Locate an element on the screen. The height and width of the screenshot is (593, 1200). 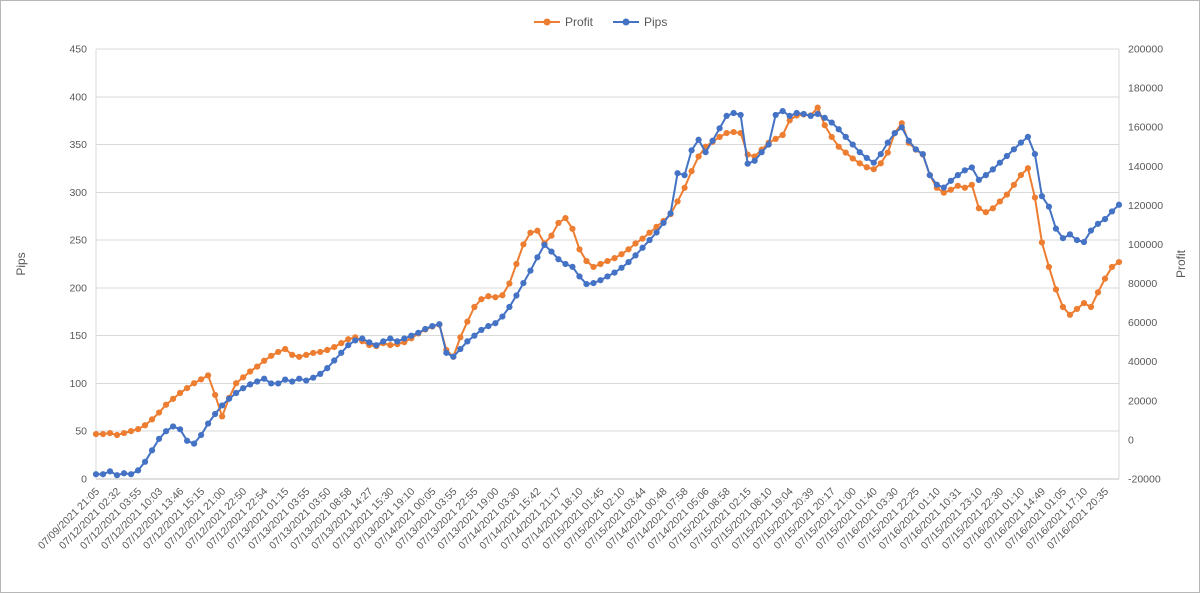
right-axis-tick-label: 160000 is located at coordinates (1145, 128).